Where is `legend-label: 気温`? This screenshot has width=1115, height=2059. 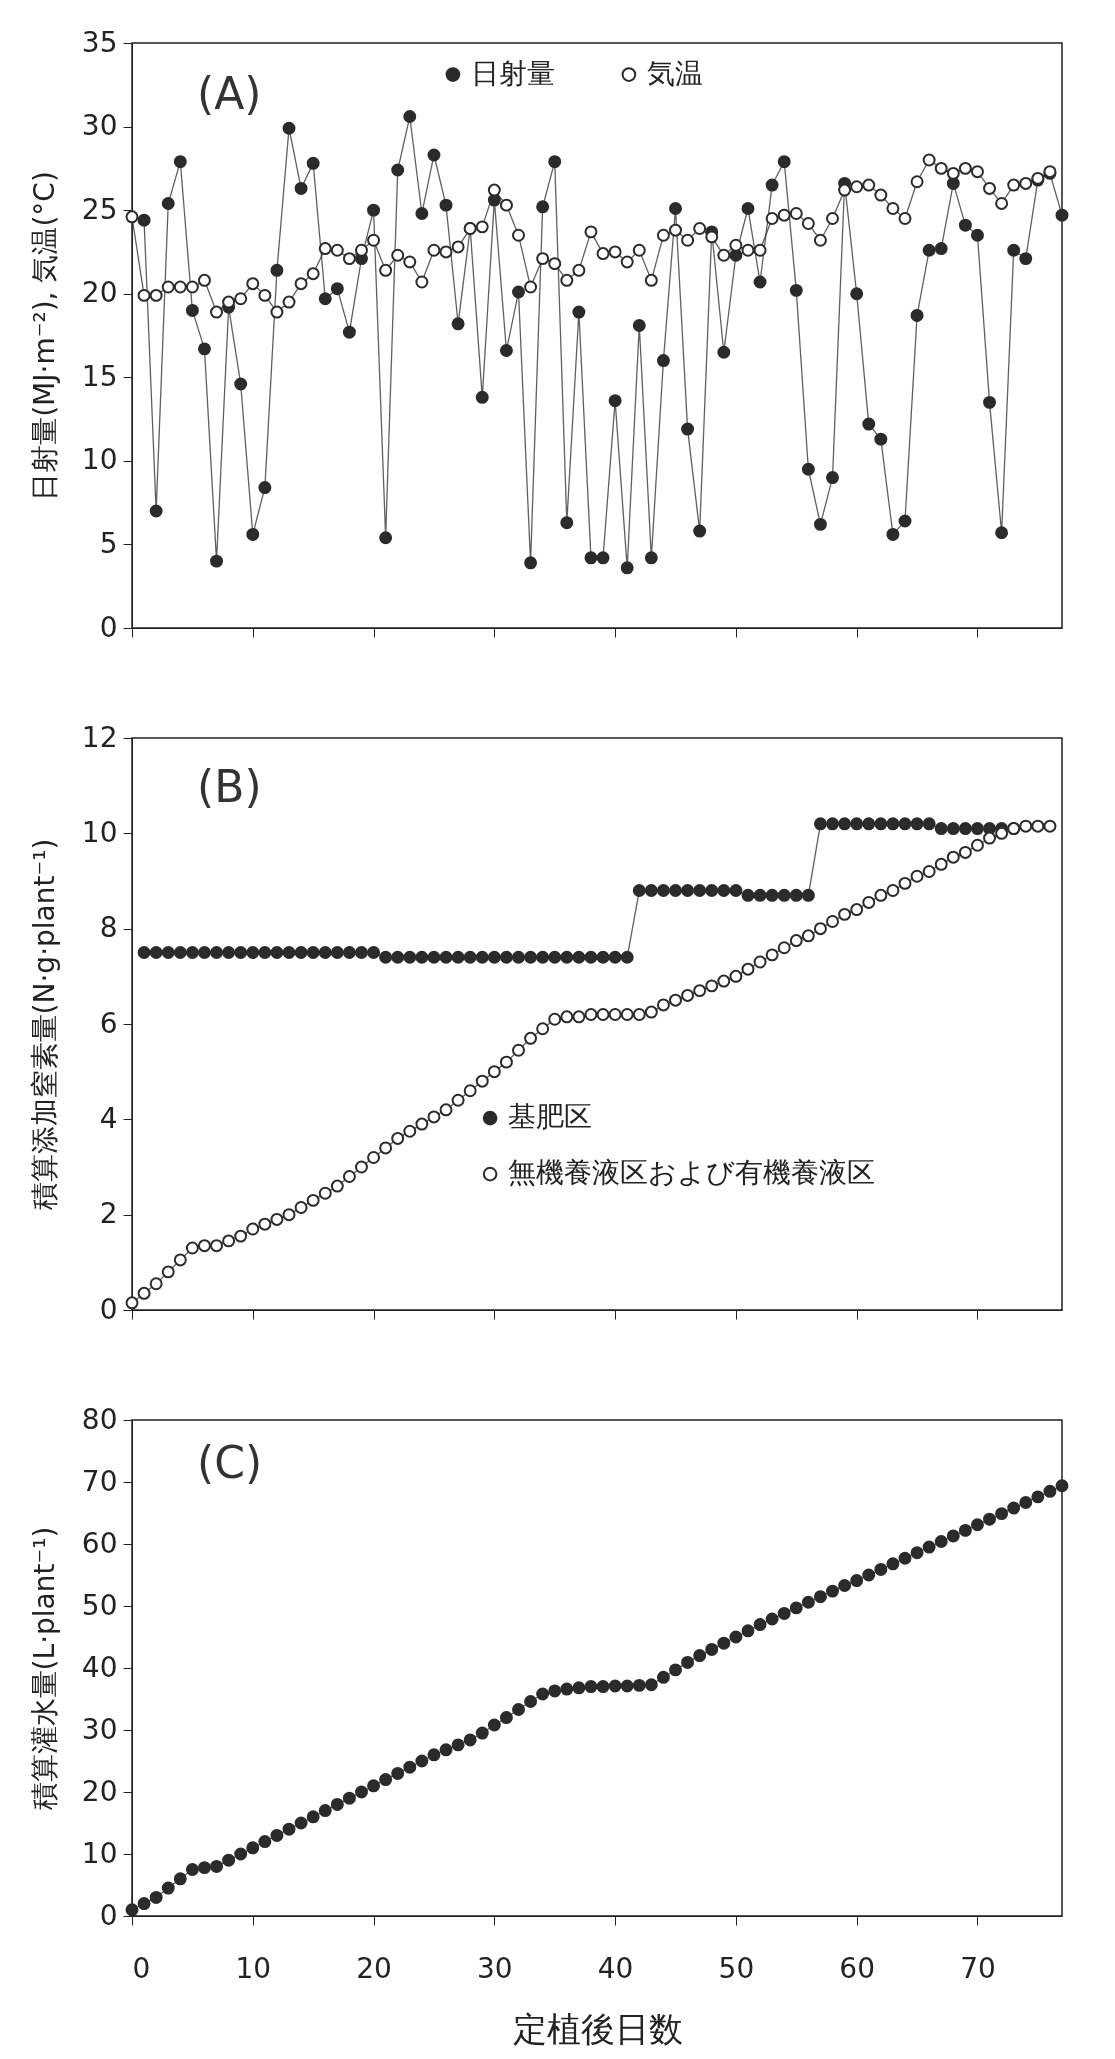
legend-label: 気温 is located at coordinates (674, 73).